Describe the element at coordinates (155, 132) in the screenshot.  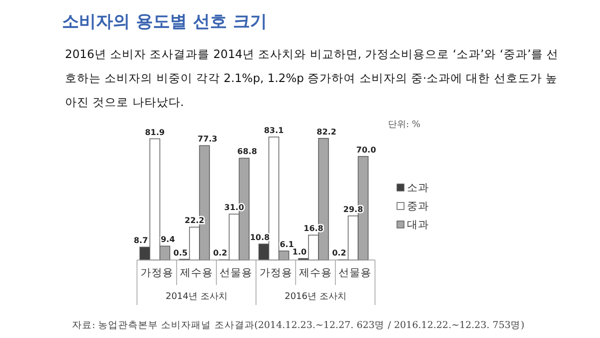
I see `data-label: 81.9` at that location.